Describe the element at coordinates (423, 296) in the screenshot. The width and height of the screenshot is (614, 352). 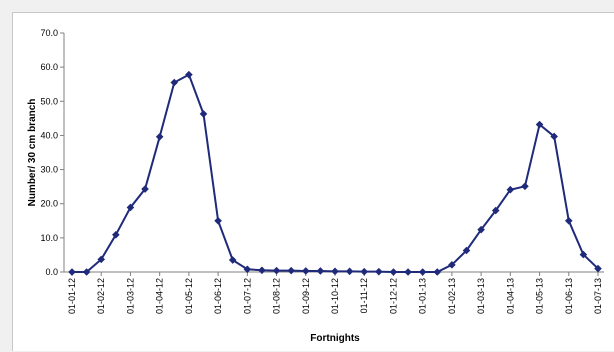
I see `x-tick-label: 01-01-13` at that location.